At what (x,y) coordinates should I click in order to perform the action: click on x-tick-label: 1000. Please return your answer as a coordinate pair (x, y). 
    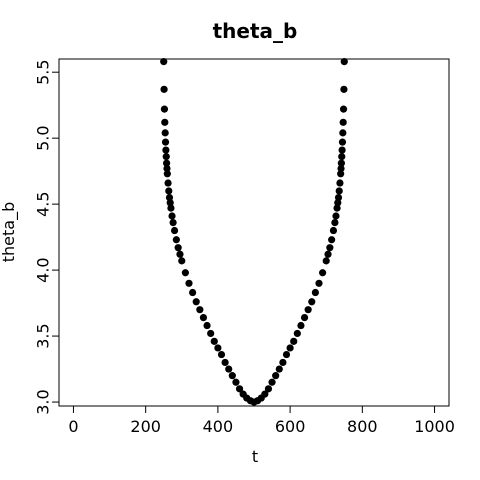
    Looking at the image, I should click on (434, 426).